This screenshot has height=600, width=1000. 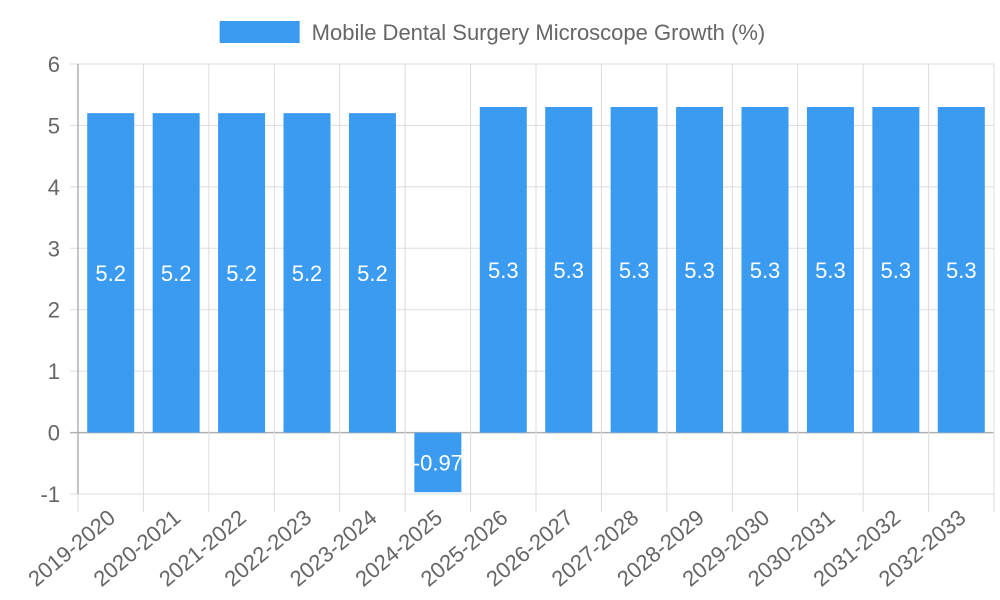 What do you see at coordinates (54, 433) in the screenshot?
I see `y-tick-label: 0` at bounding box center [54, 433].